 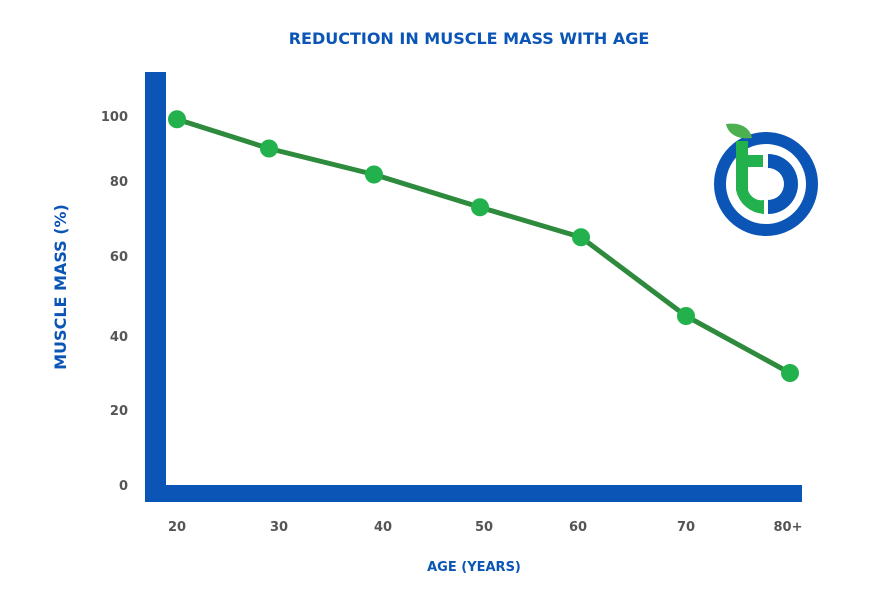 What do you see at coordinates (469, 38) in the screenshot?
I see `chart-title: REDUCTION IN MUSCLE MASS WITH AGE` at bounding box center [469, 38].